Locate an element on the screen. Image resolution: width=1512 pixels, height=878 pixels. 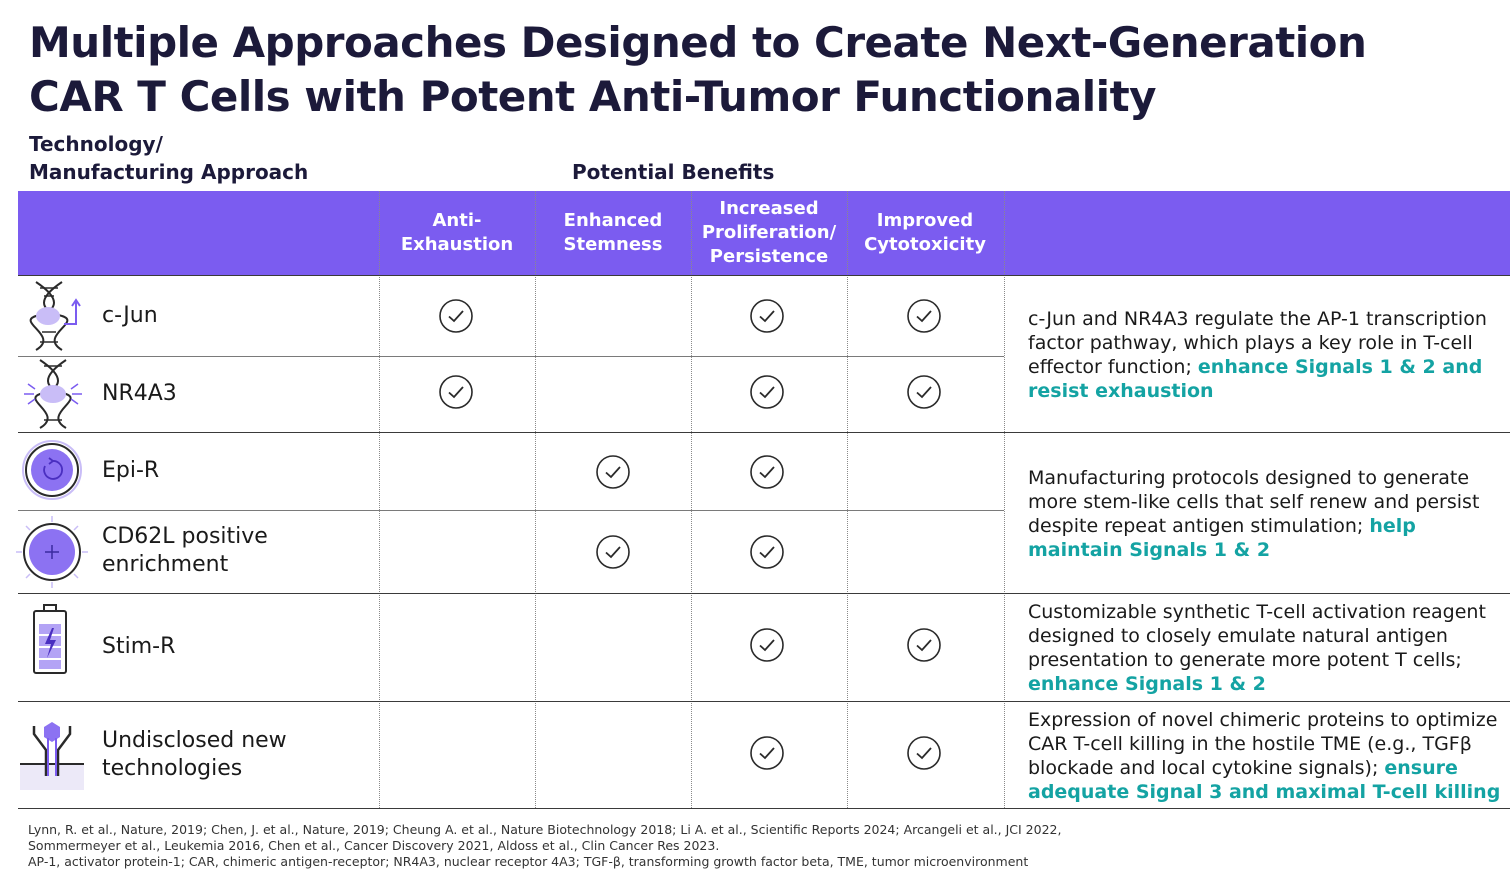
header-line: Improved is located at coordinates (925, 220).